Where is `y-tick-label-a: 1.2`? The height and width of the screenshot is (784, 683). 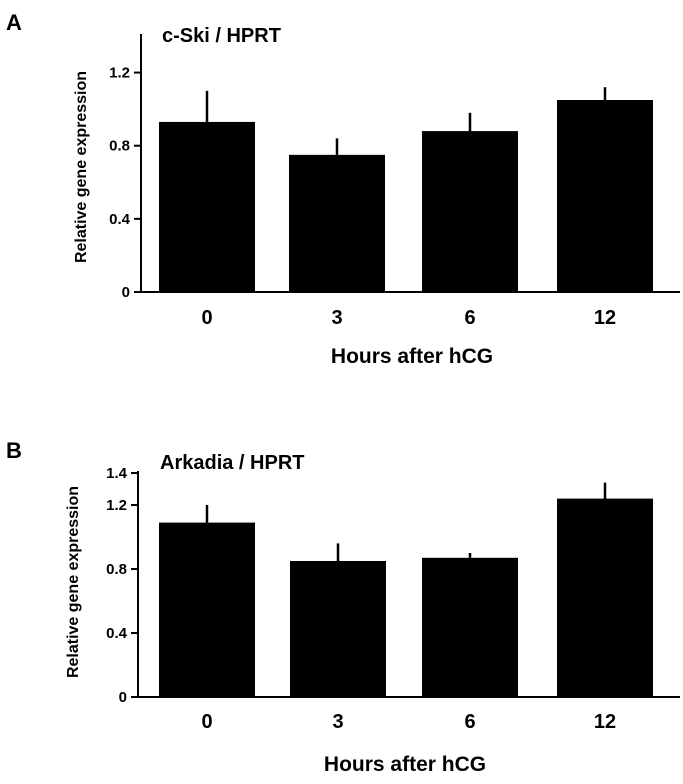 y-tick-label-a: 1.2 is located at coordinates (119, 73).